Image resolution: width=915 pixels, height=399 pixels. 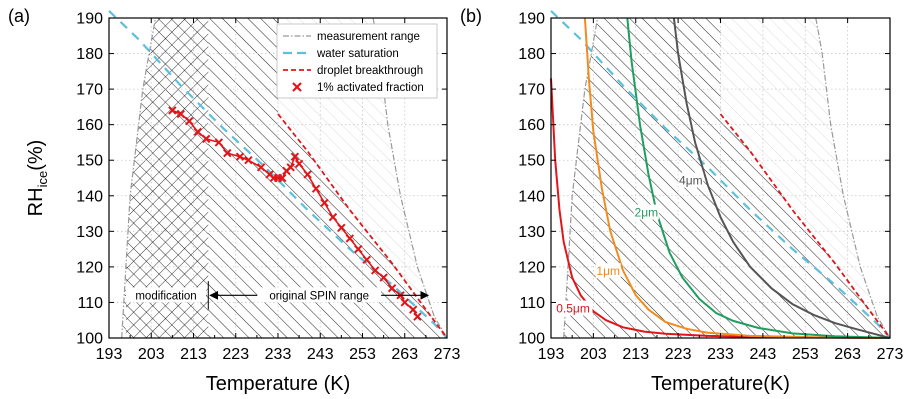 What do you see at coordinates (42, 179) in the screenshot?
I see `y-label-subscript: ice` at bounding box center [42, 179].